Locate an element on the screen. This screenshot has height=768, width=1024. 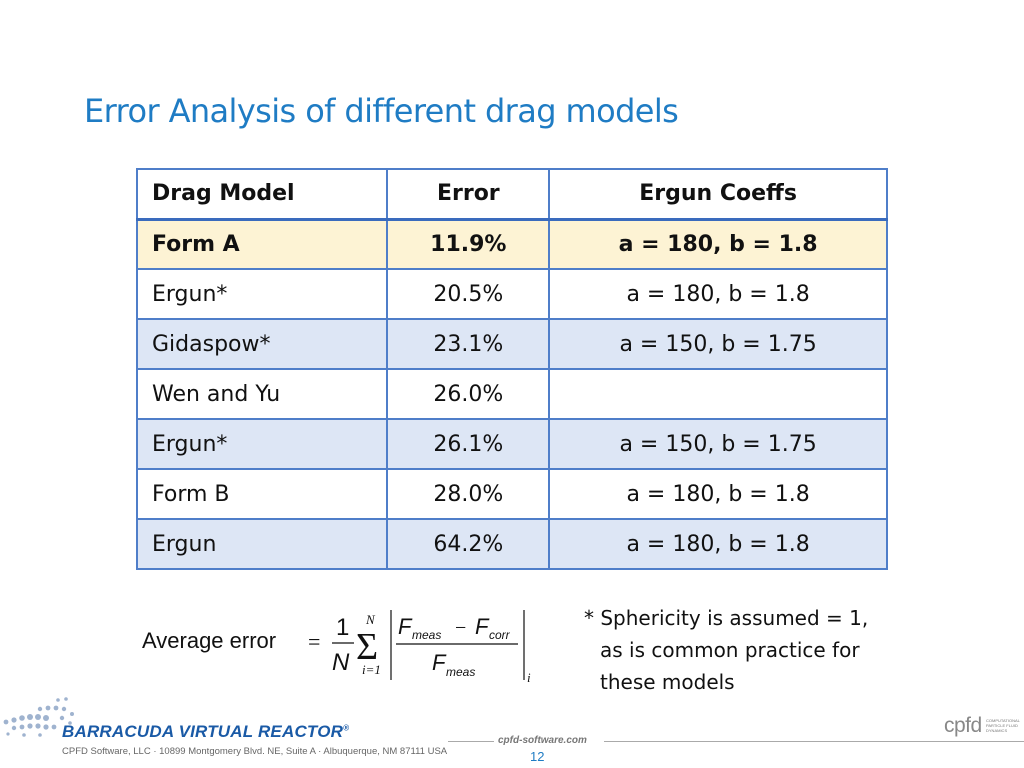
cell-error: 20.5% is located at coordinates (468, 294).